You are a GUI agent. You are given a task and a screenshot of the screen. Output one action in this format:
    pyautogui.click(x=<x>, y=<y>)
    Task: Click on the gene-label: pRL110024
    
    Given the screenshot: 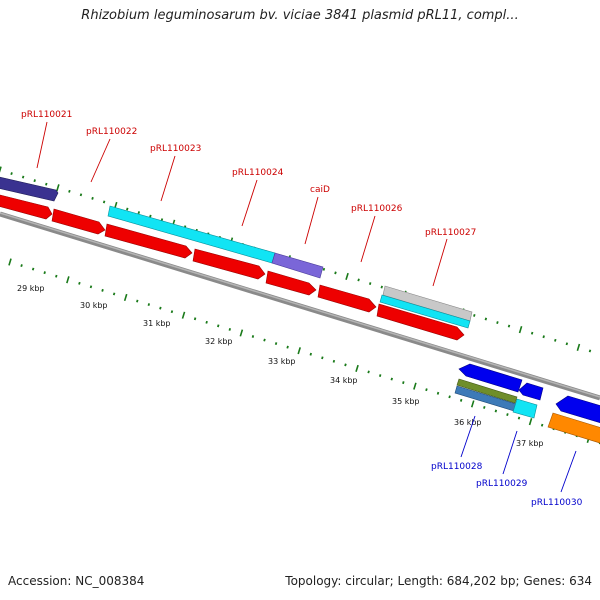 What is the action you would take?
    pyautogui.click(x=258, y=173)
    